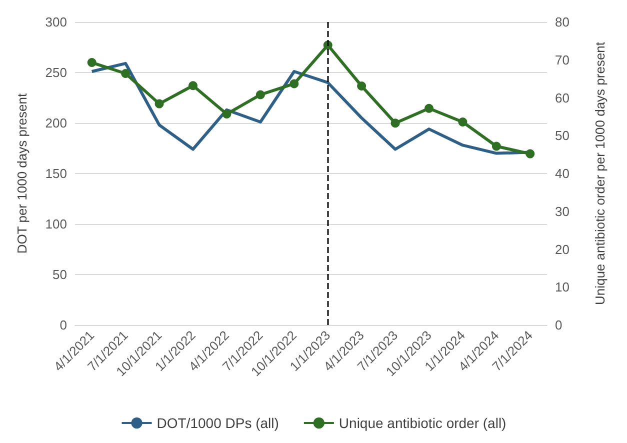 The image size is (627, 443). What do you see at coordinates (422, 423) in the screenshot?
I see `legend-label: Unique antibiotic order (all)` at bounding box center [422, 423].